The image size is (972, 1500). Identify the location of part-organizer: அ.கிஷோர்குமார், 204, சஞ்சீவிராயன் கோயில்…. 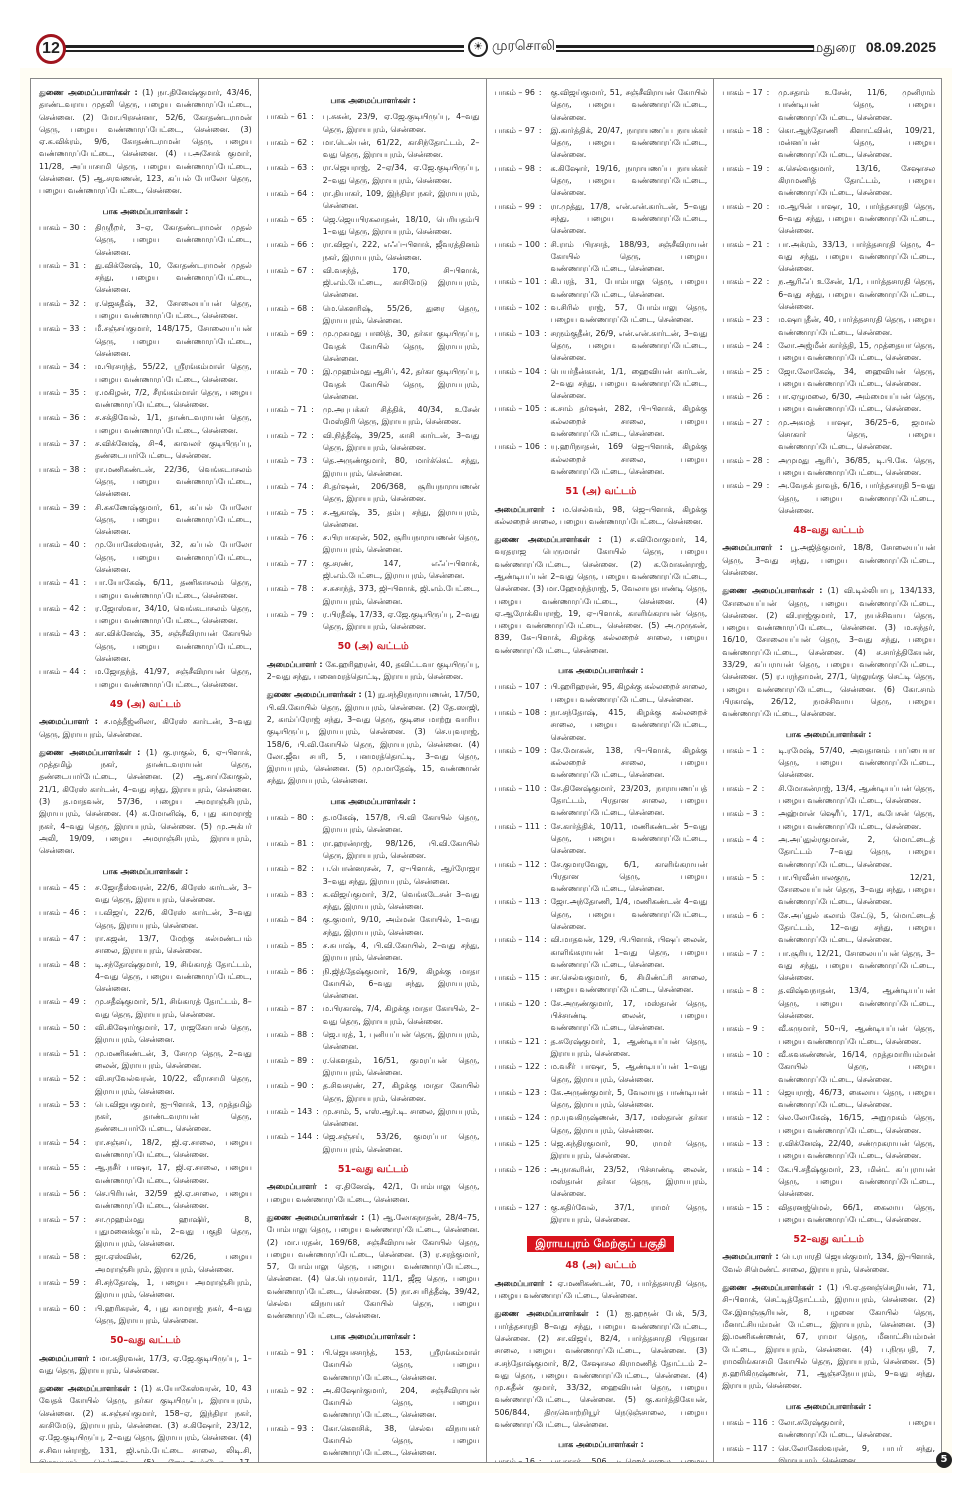
(401, 1402).